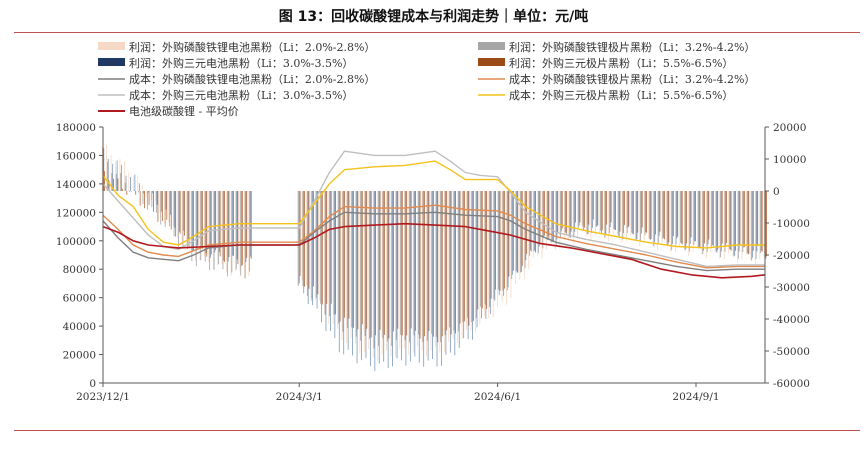  What do you see at coordinates (791, 320) in the screenshot?
I see `y-right-label-2: -40000` at bounding box center [791, 320].